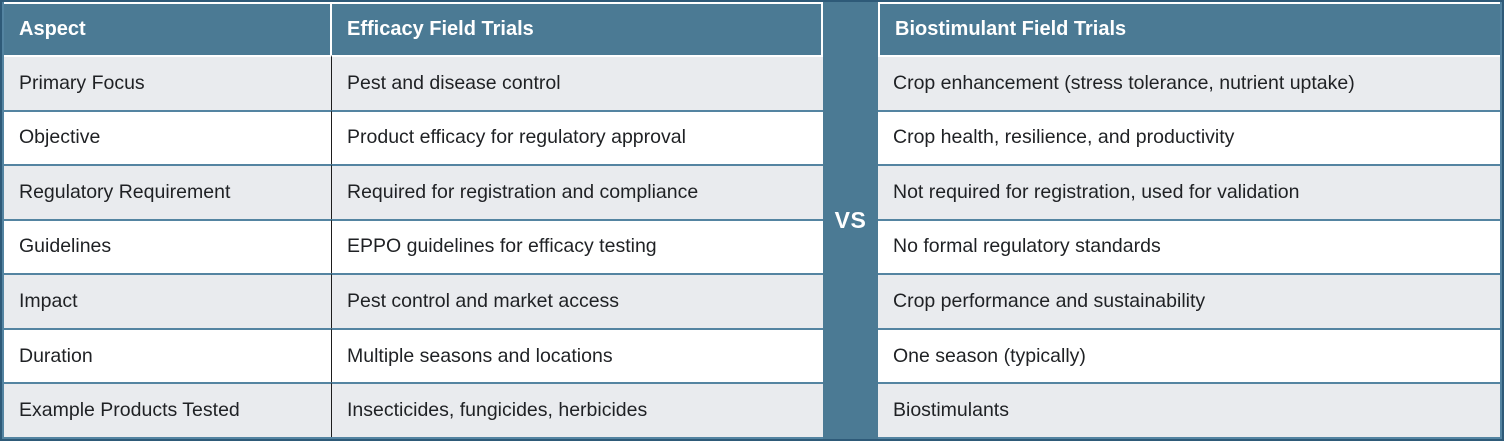 Image resolution: width=1504 pixels, height=441 pixels. I want to click on vs-divider: VS, so click(850, 220).